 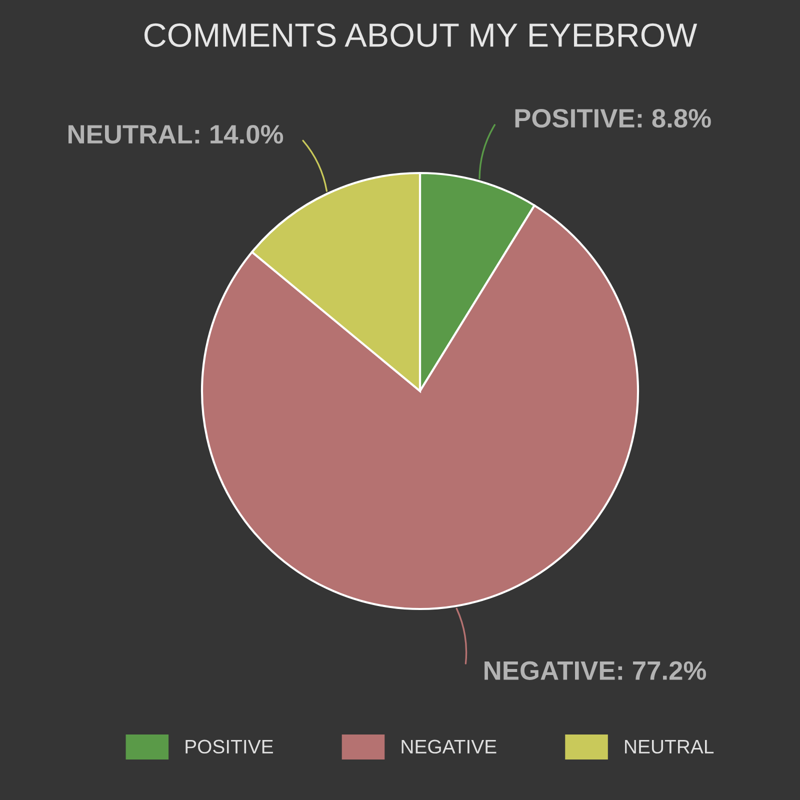 What do you see at coordinates (595, 670) in the screenshot?
I see `data-label: NEGATIVE: 77.2%` at bounding box center [595, 670].